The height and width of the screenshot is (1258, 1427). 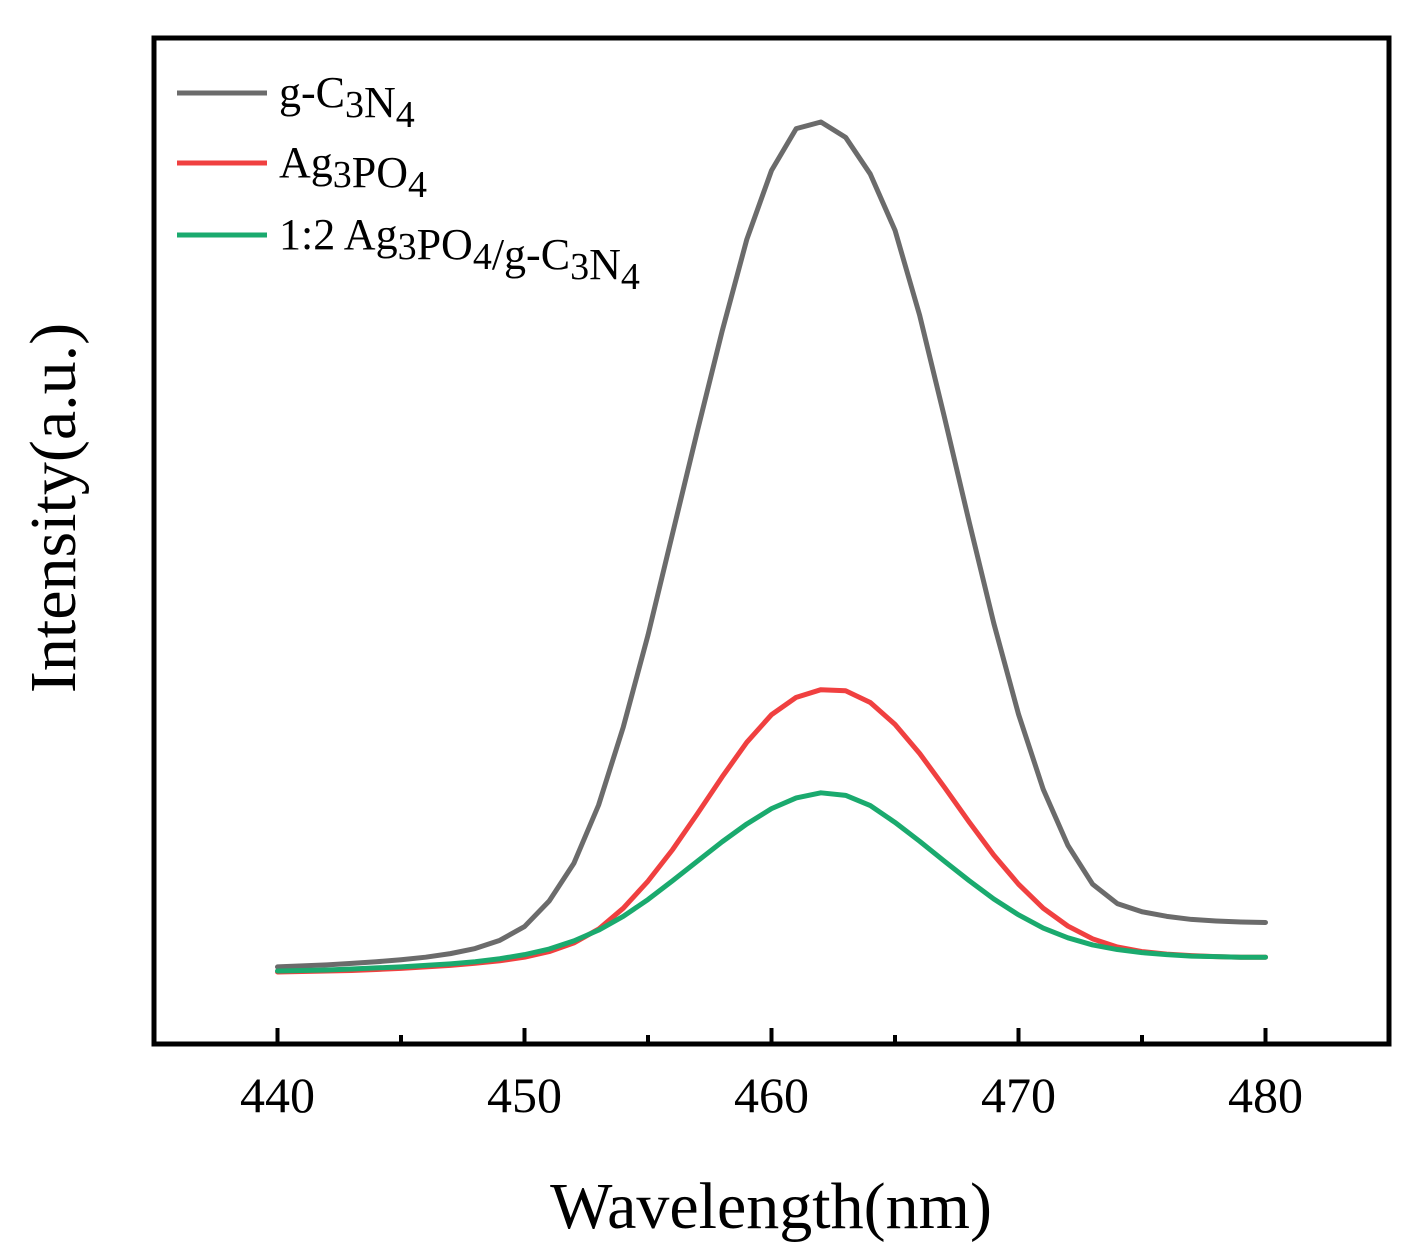 I want to click on x-tick-label: 470, so click(x=1018, y=1095).